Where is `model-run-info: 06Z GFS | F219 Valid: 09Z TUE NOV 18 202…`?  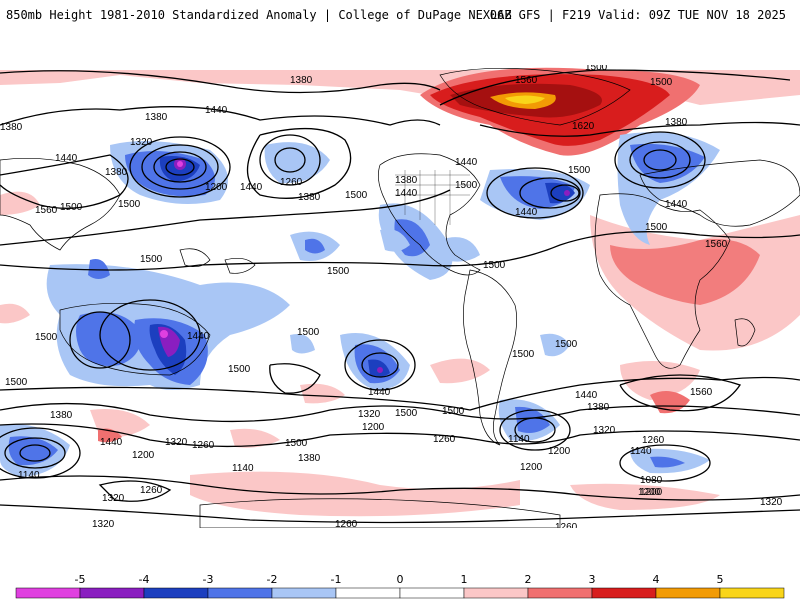 model-run-info: 06Z GFS | F219 Valid: 09Z TUE NOV 18 202… is located at coordinates (637, 15).